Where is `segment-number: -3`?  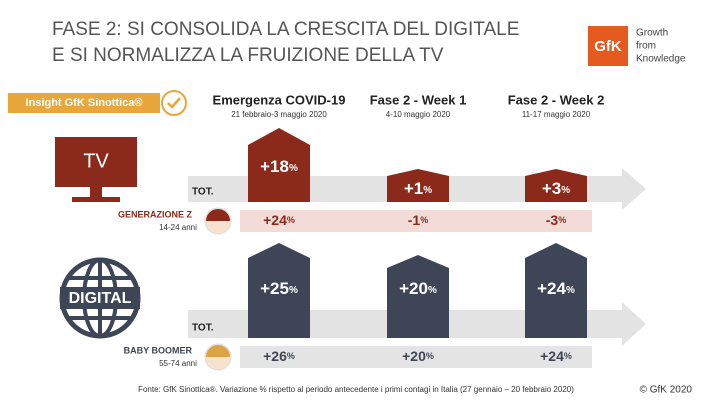
segment-number: -3 is located at coordinates (552, 220).